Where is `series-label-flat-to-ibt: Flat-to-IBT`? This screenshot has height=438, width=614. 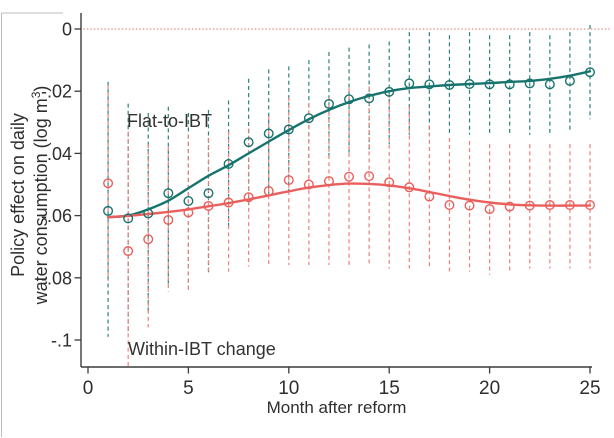 series-label-flat-to-ibt: Flat-to-IBT is located at coordinates (170, 121).